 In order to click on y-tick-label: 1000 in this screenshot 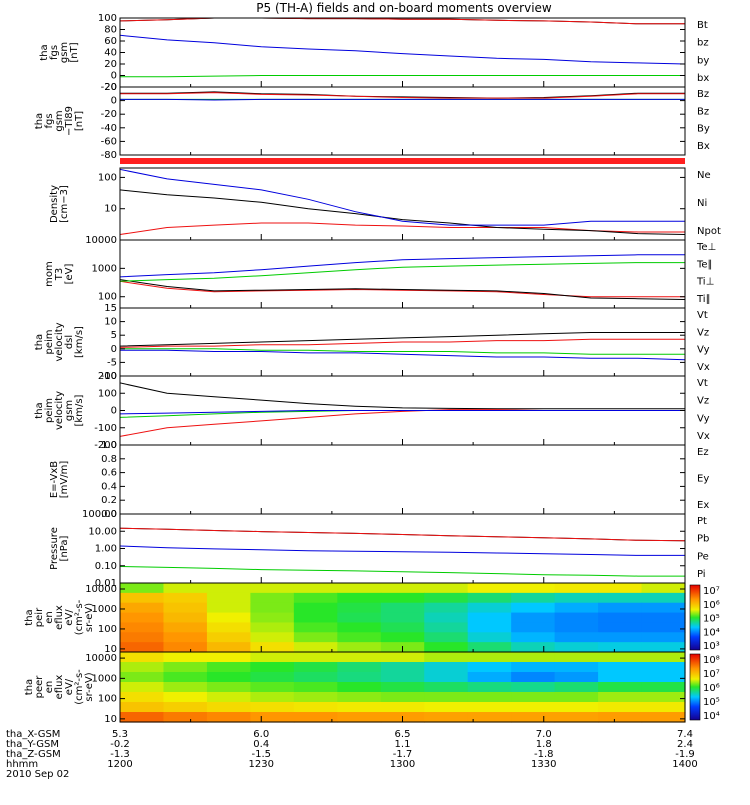, I will do `click(104, 609)`.